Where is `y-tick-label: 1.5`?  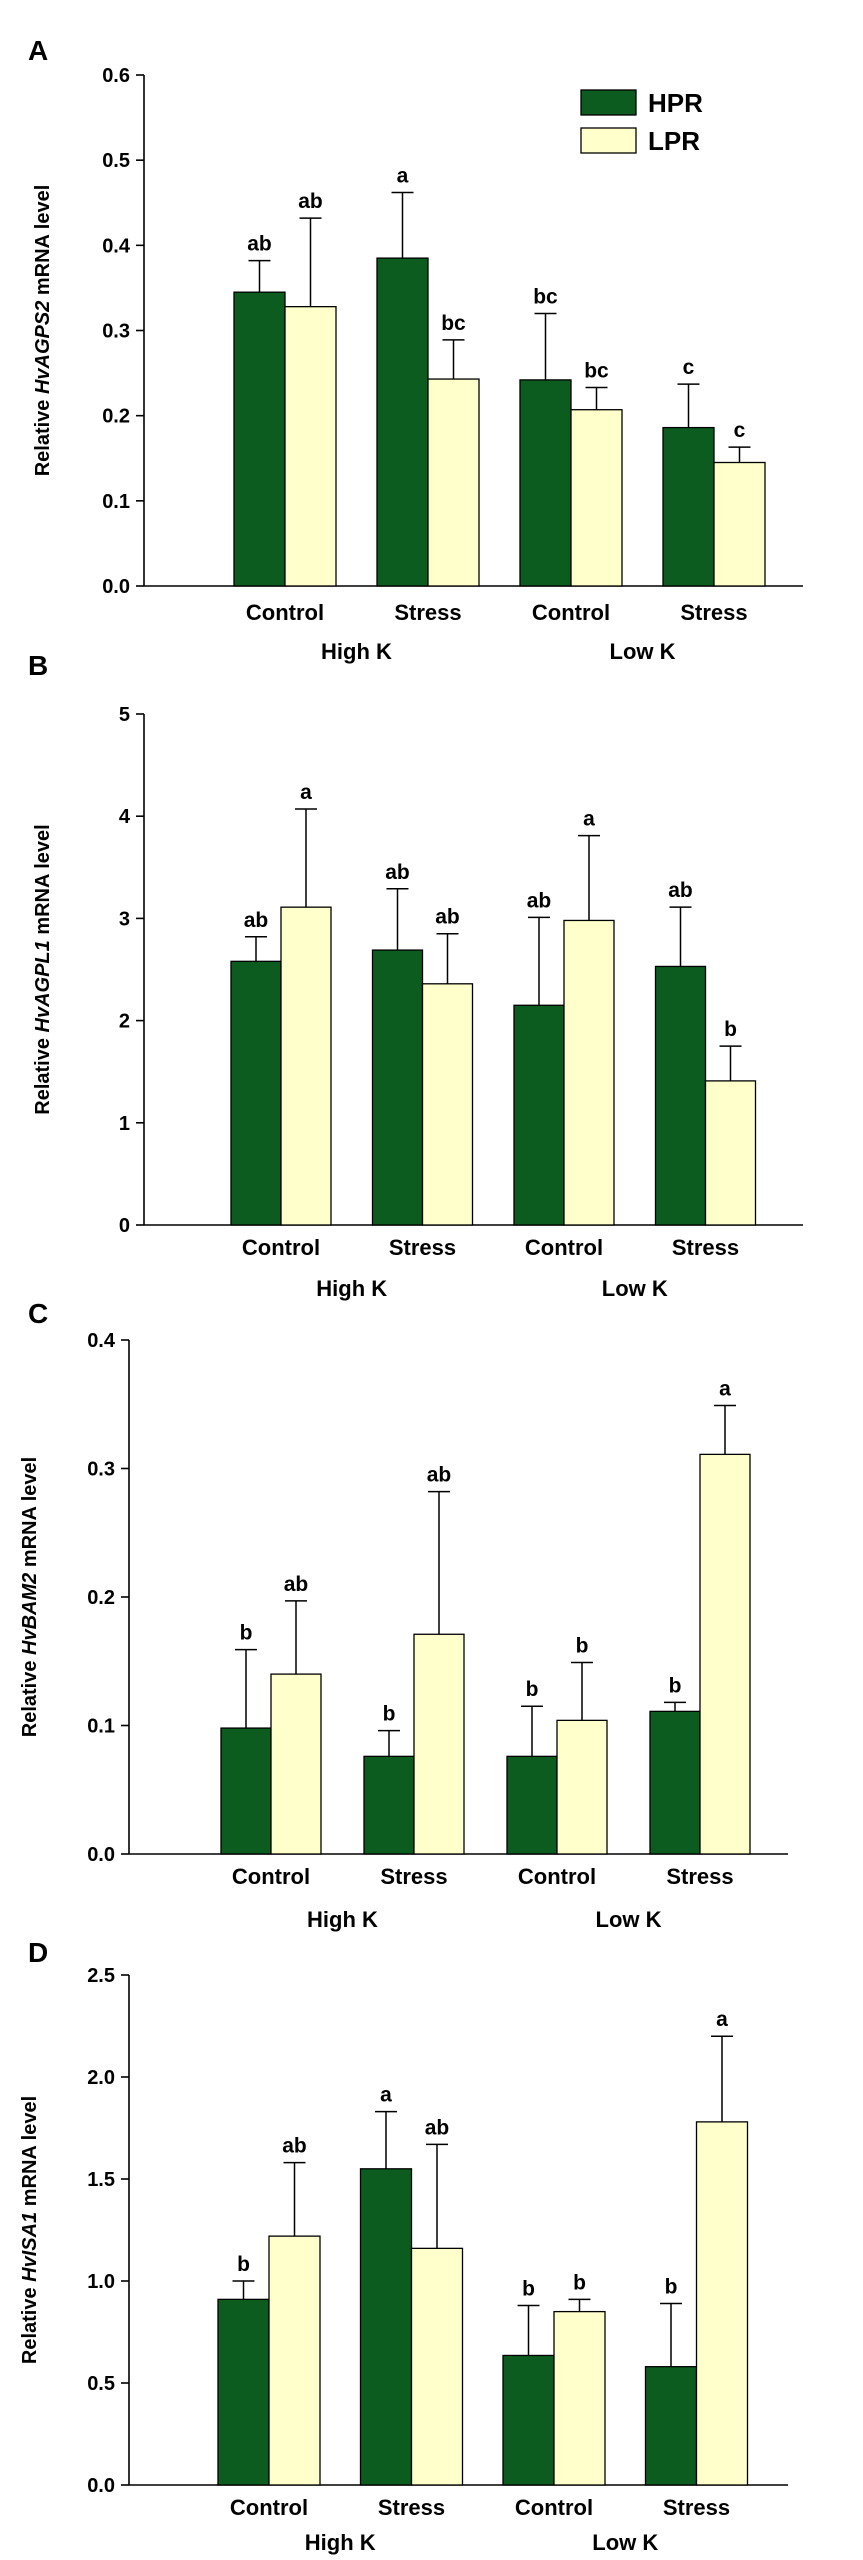 y-tick-label: 1.5 is located at coordinates (101, 2180).